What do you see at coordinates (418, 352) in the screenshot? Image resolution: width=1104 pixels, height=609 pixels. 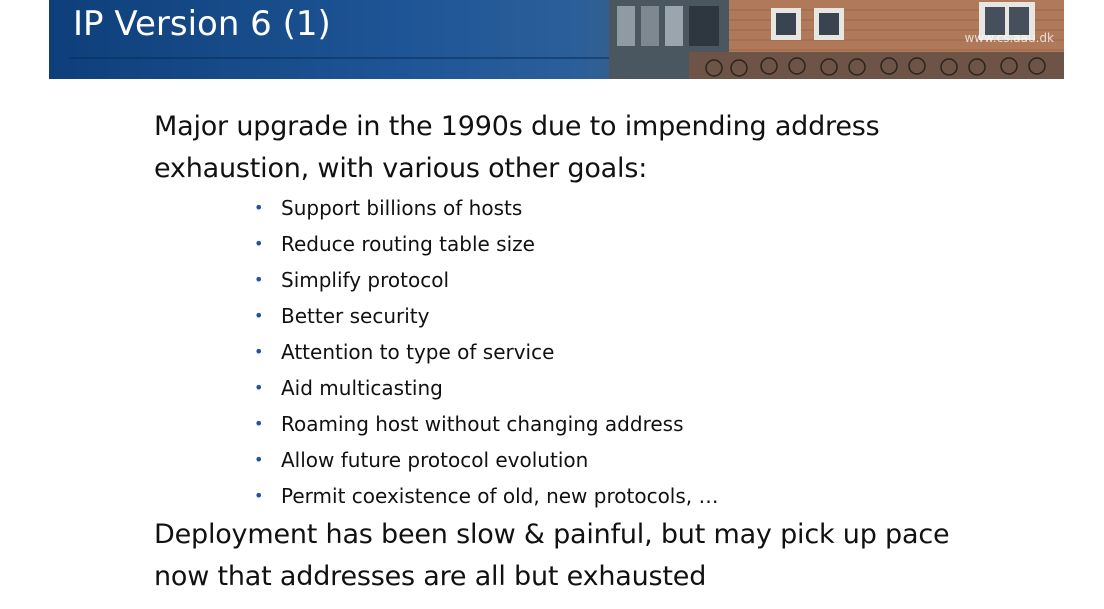 I see `list-item-label: Attention to type of service` at bounding box center [418, 352].